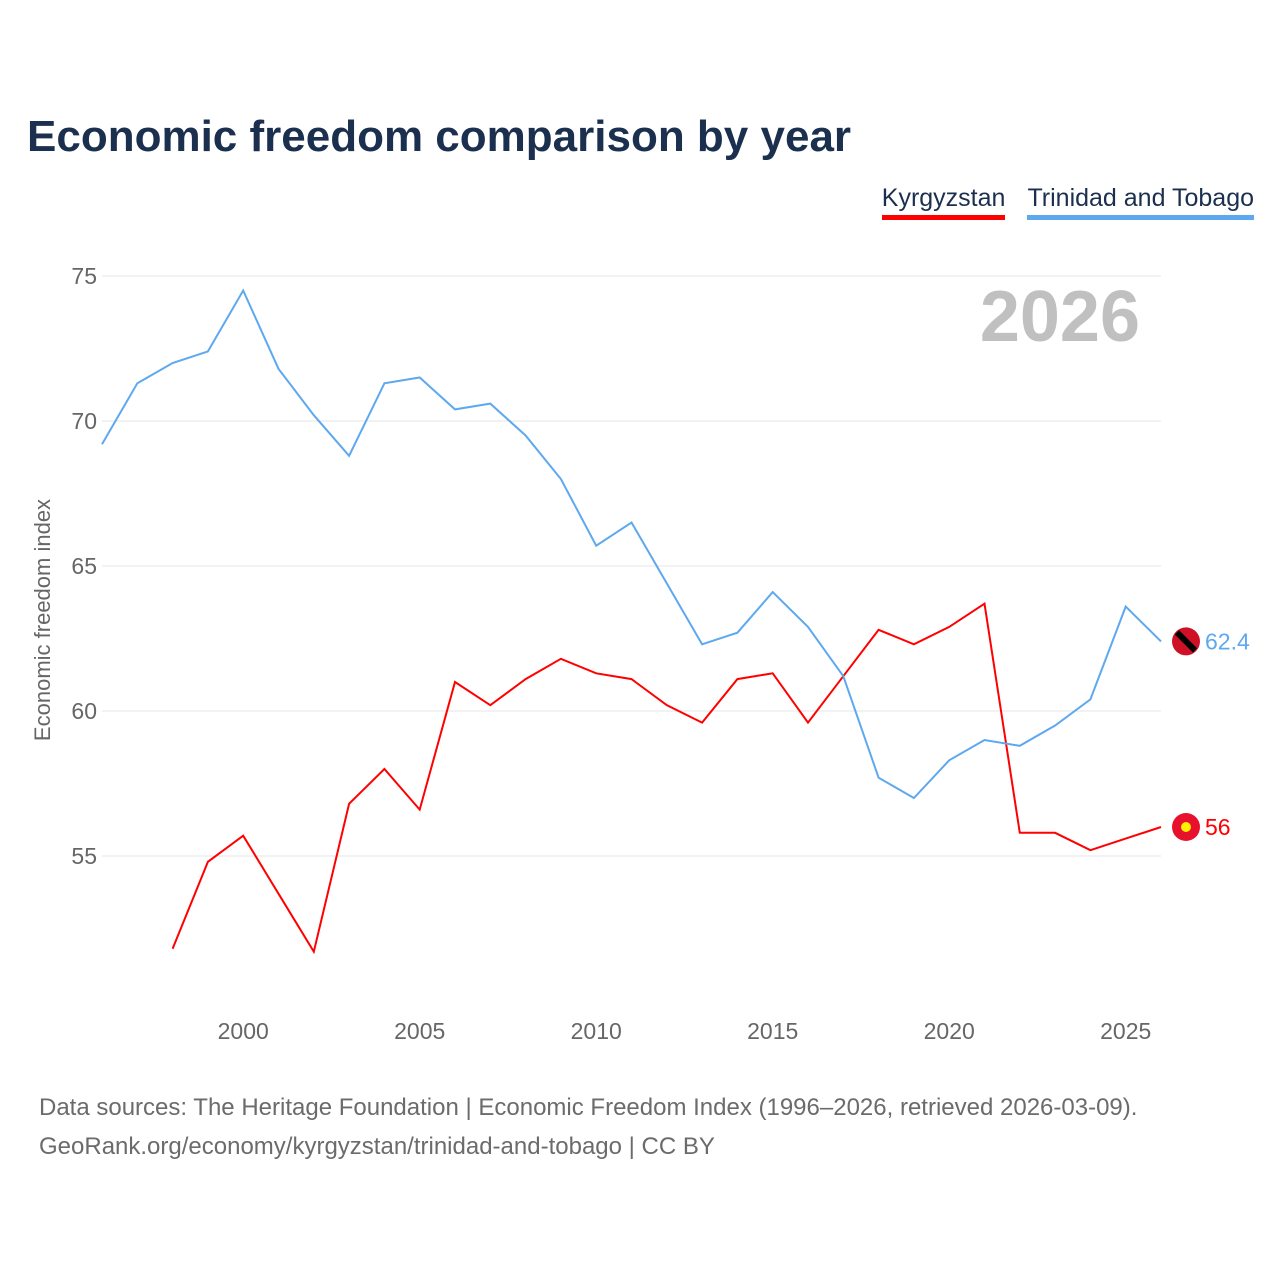 This screenshot has width=1280, height=1280. What do you see at coordinates (243, 1031) in the screenshot?
I see `x-tick-label: 2000` at bounding box center [243, 1031].